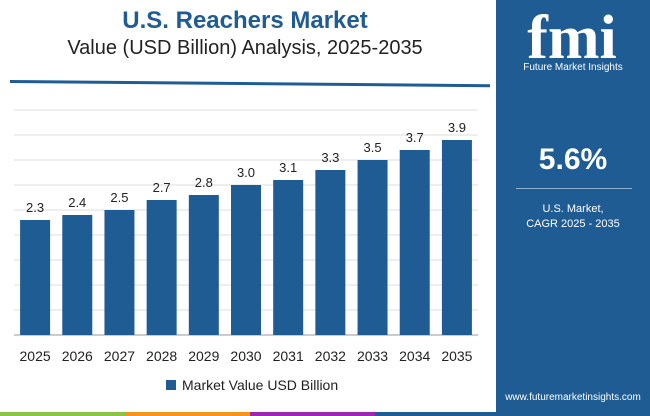  Describe the element at coordinates (312, 414) in the screenshot. I see `accent-segment-purple` at that location.